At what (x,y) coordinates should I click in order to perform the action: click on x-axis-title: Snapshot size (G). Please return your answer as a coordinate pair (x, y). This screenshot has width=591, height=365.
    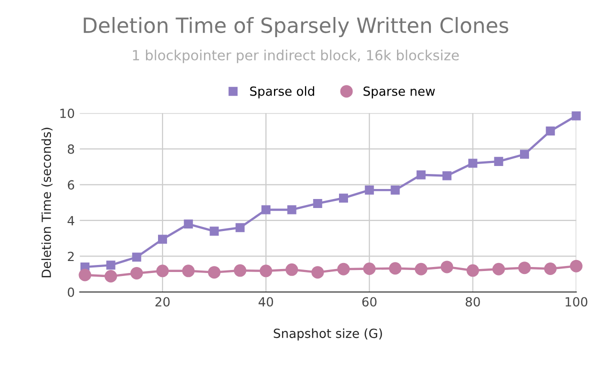
    Looking at the image, I should click on (328, 334).